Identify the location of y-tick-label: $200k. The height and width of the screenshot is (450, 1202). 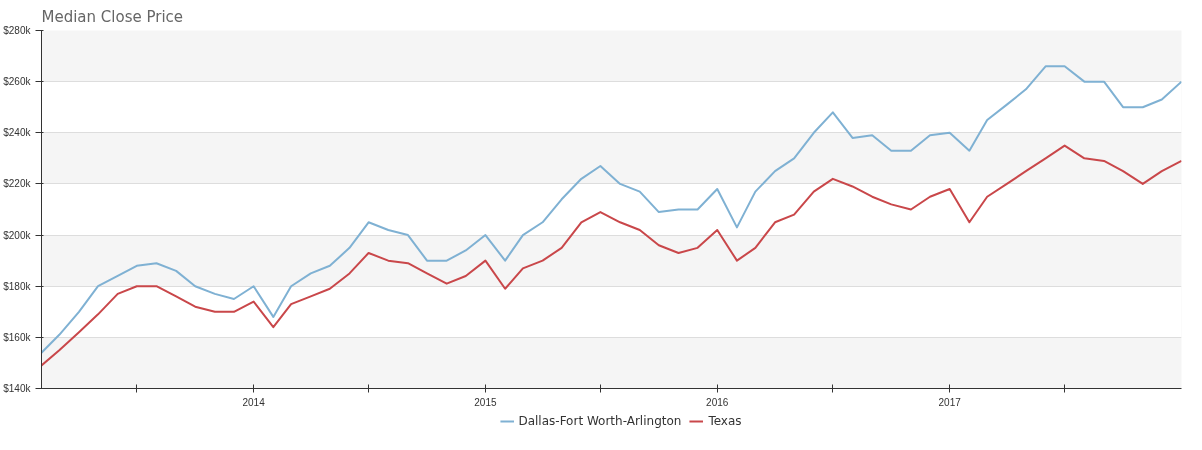
(17, 235).